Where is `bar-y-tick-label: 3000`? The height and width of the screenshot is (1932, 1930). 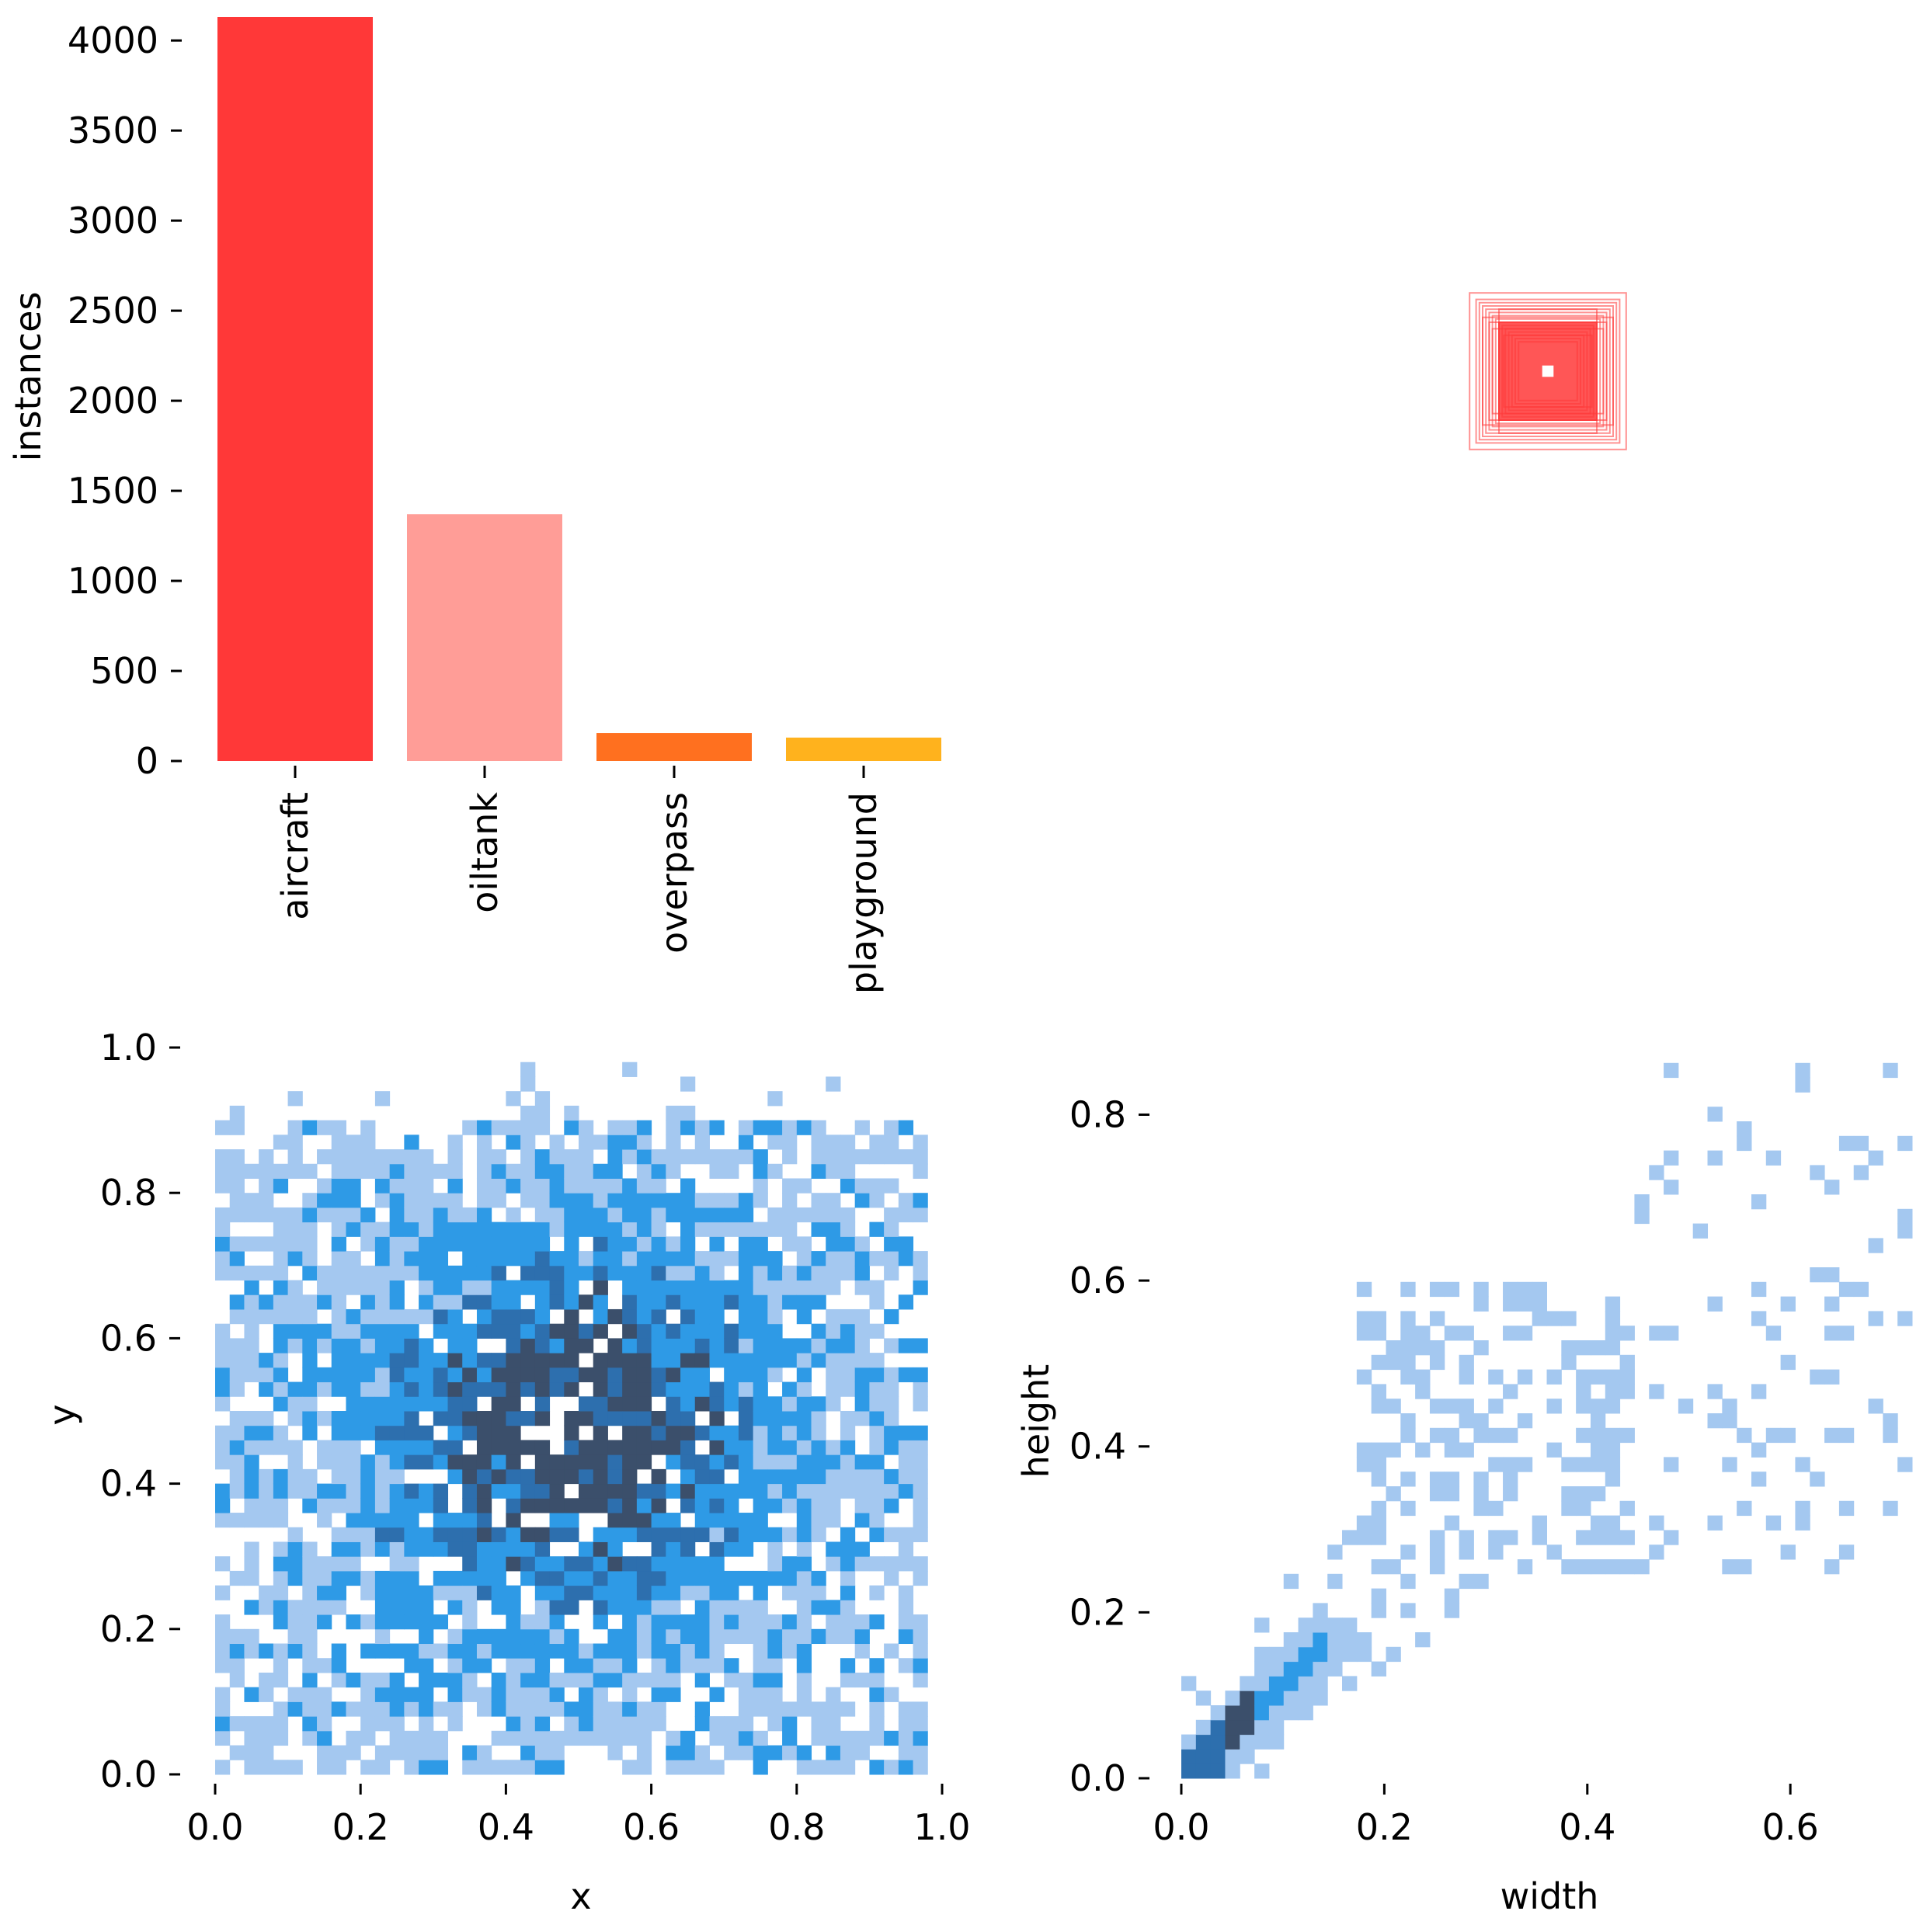
bar-y-tick-label: 3000 is located at coordinates (113, 221).